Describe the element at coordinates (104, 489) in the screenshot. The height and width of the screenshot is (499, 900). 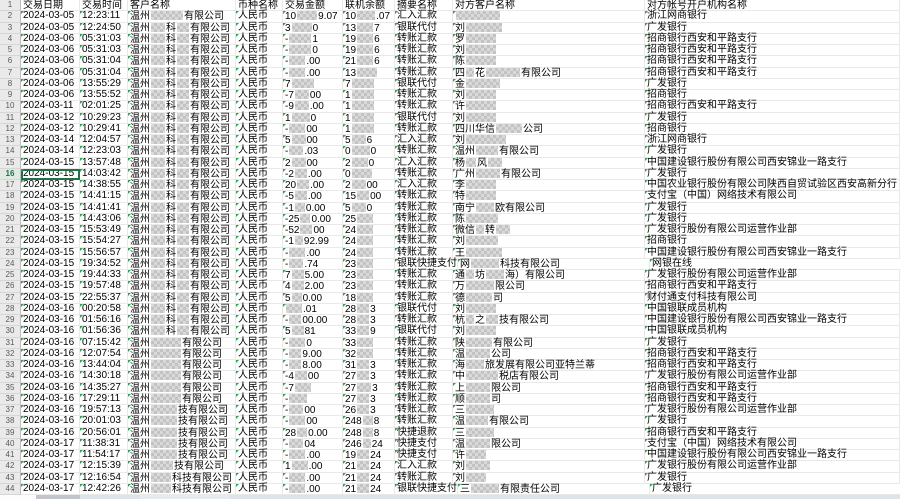
I see `cell-time: 12:42:26` at that location.